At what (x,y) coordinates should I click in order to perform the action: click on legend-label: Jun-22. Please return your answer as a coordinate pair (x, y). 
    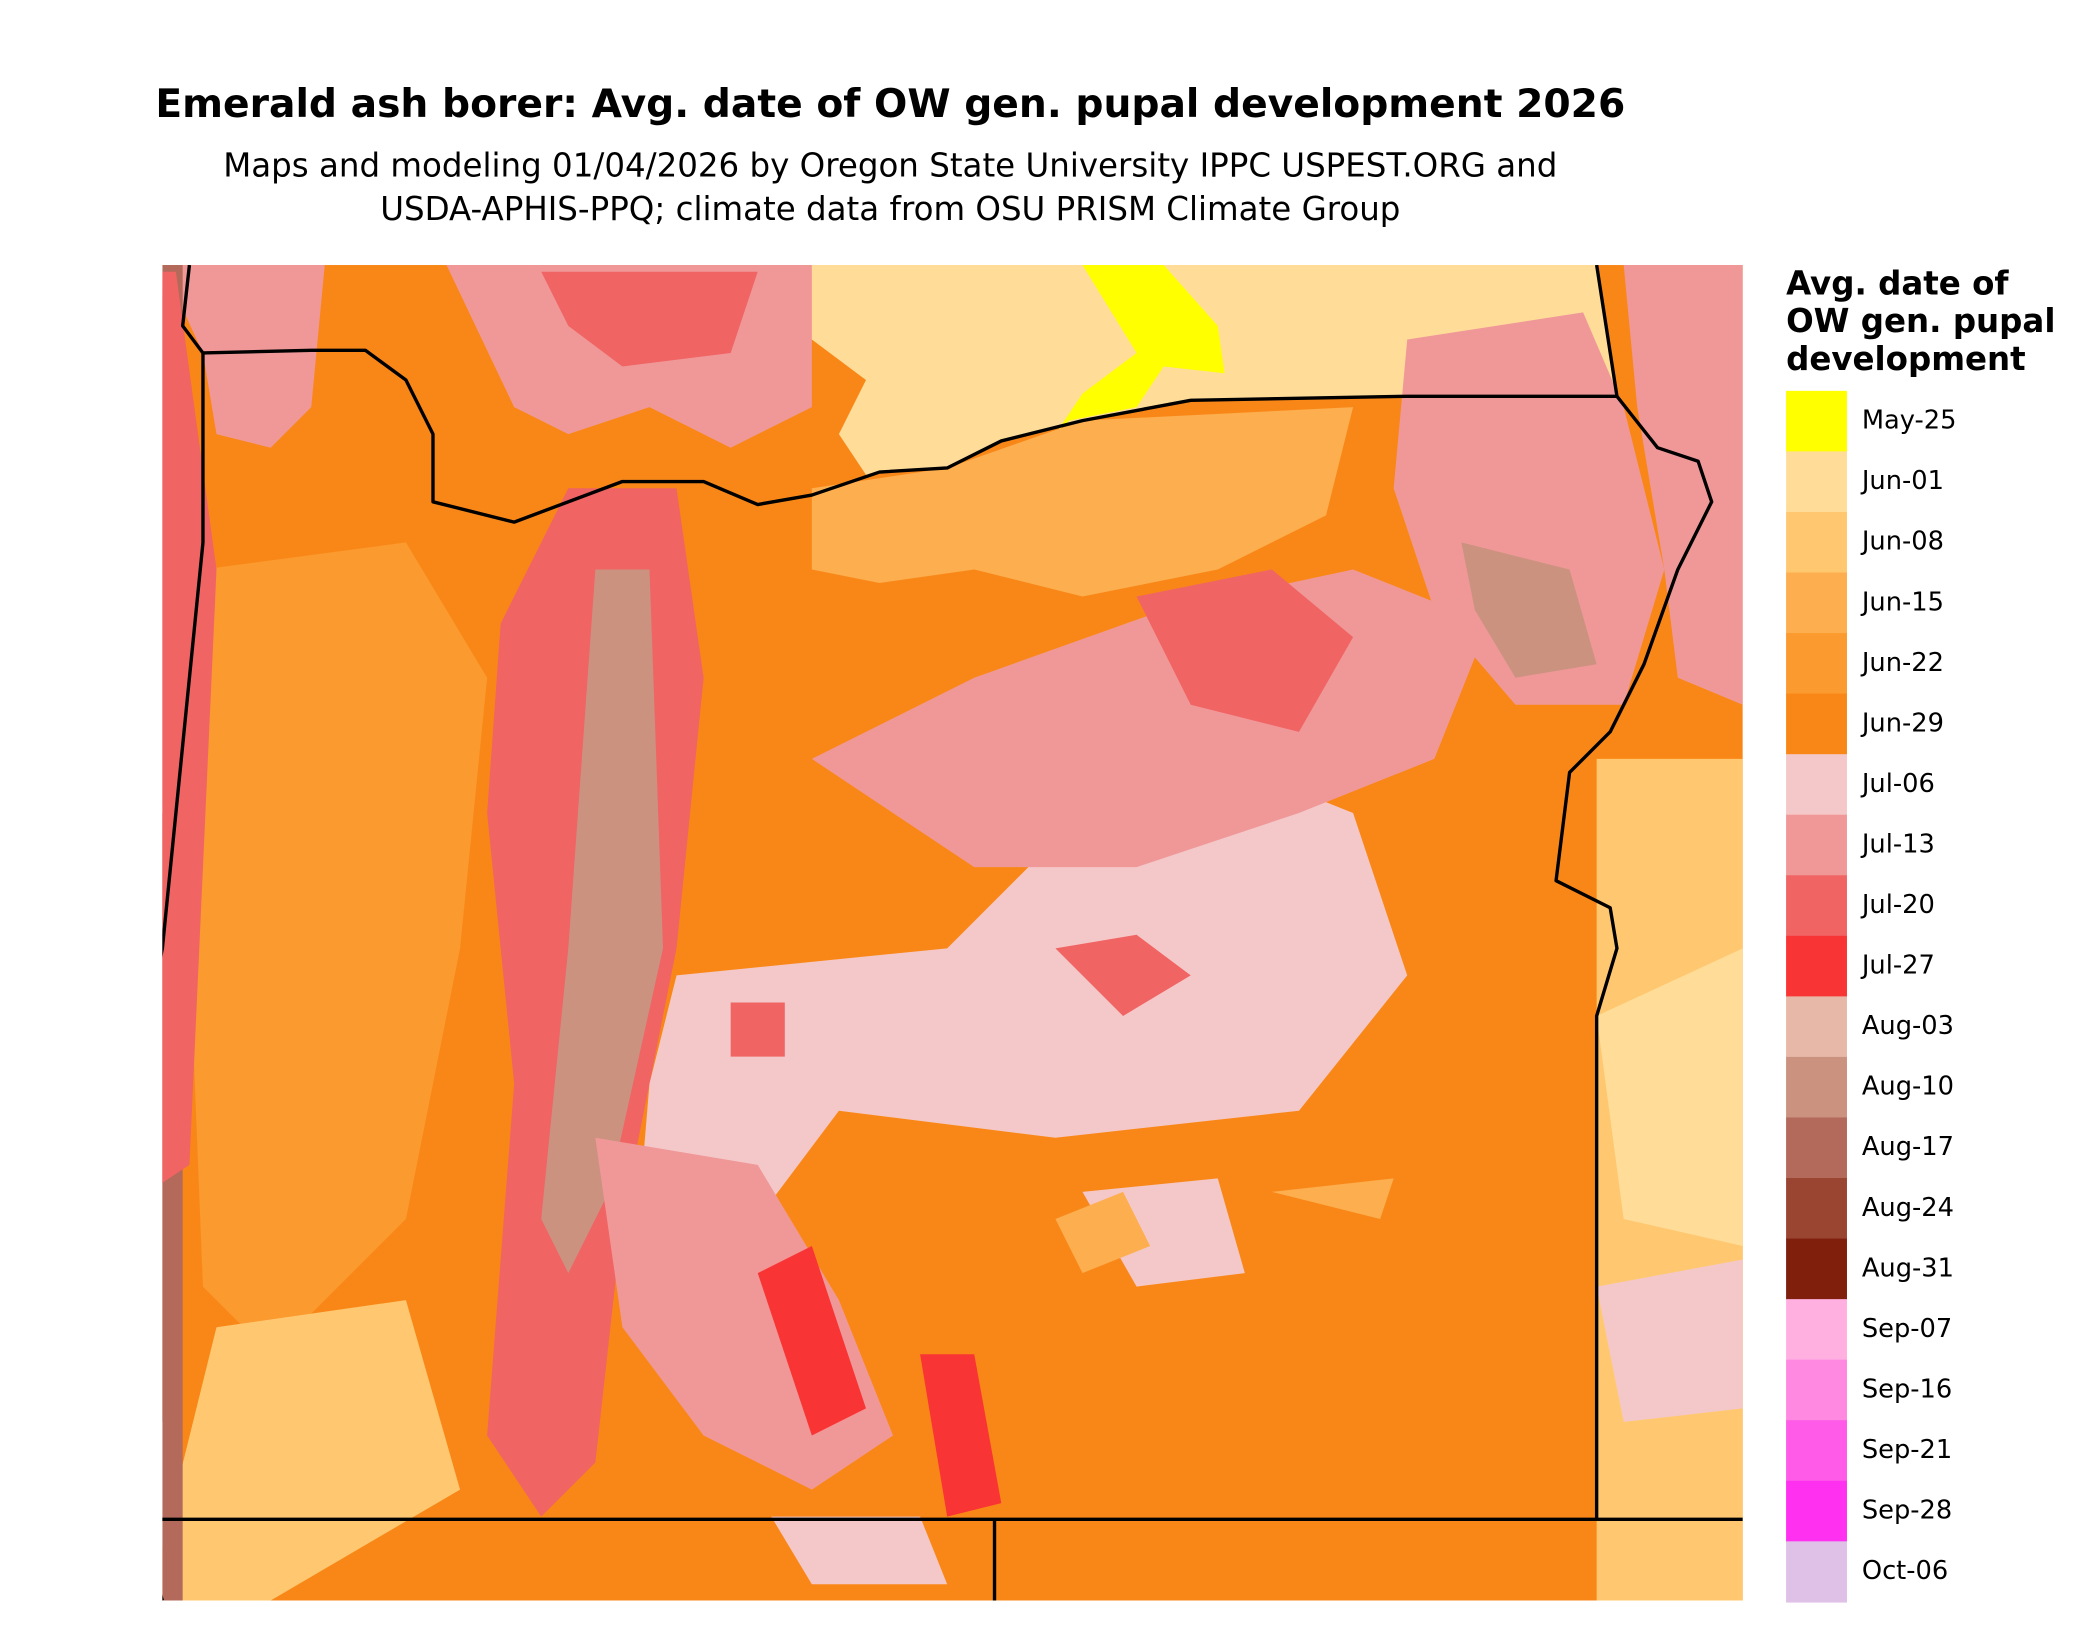
    Looking at the image, I should click on (1902, 663).